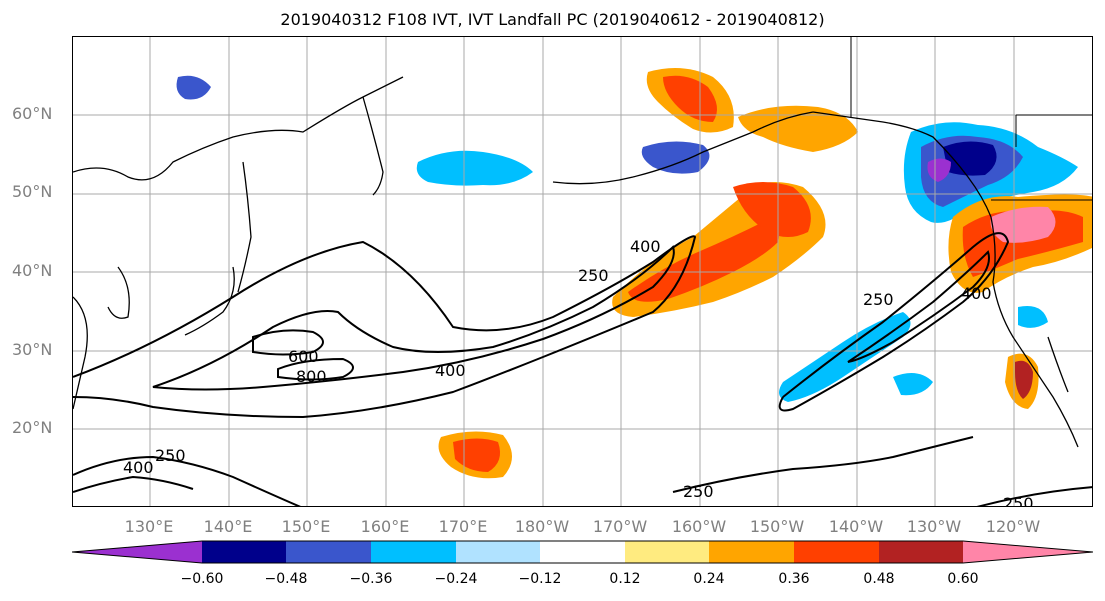  Describe the element at coordinates (149, 526) in the screenshot. I see `lon-label-130e: 130°E` at that location.